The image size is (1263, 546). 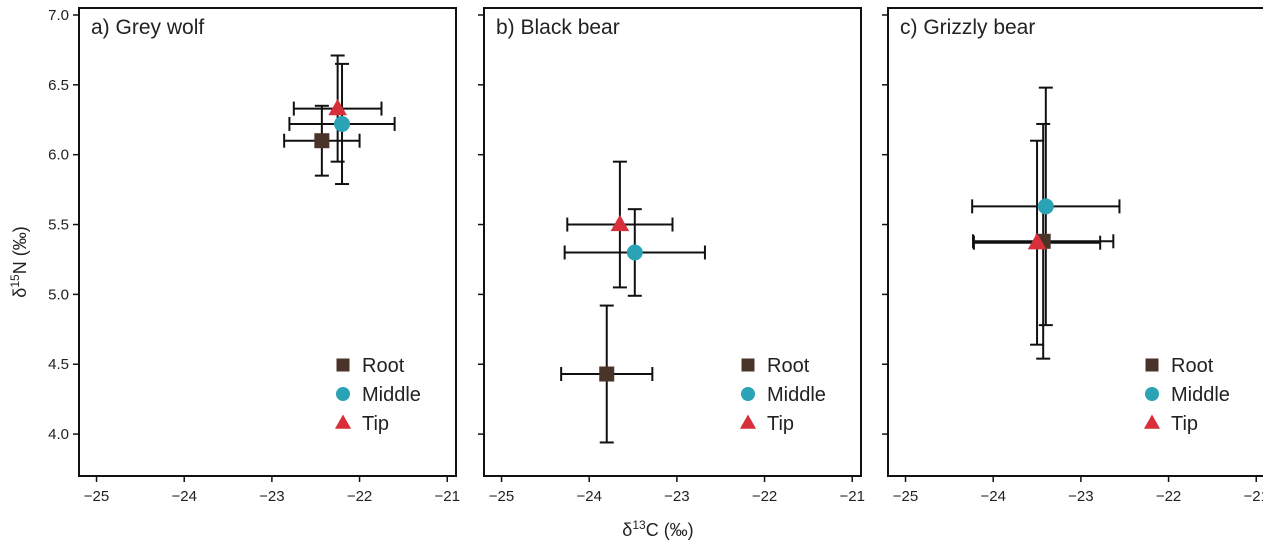 I want to click on x-label-delta: δ, so click(x=627, y=530).